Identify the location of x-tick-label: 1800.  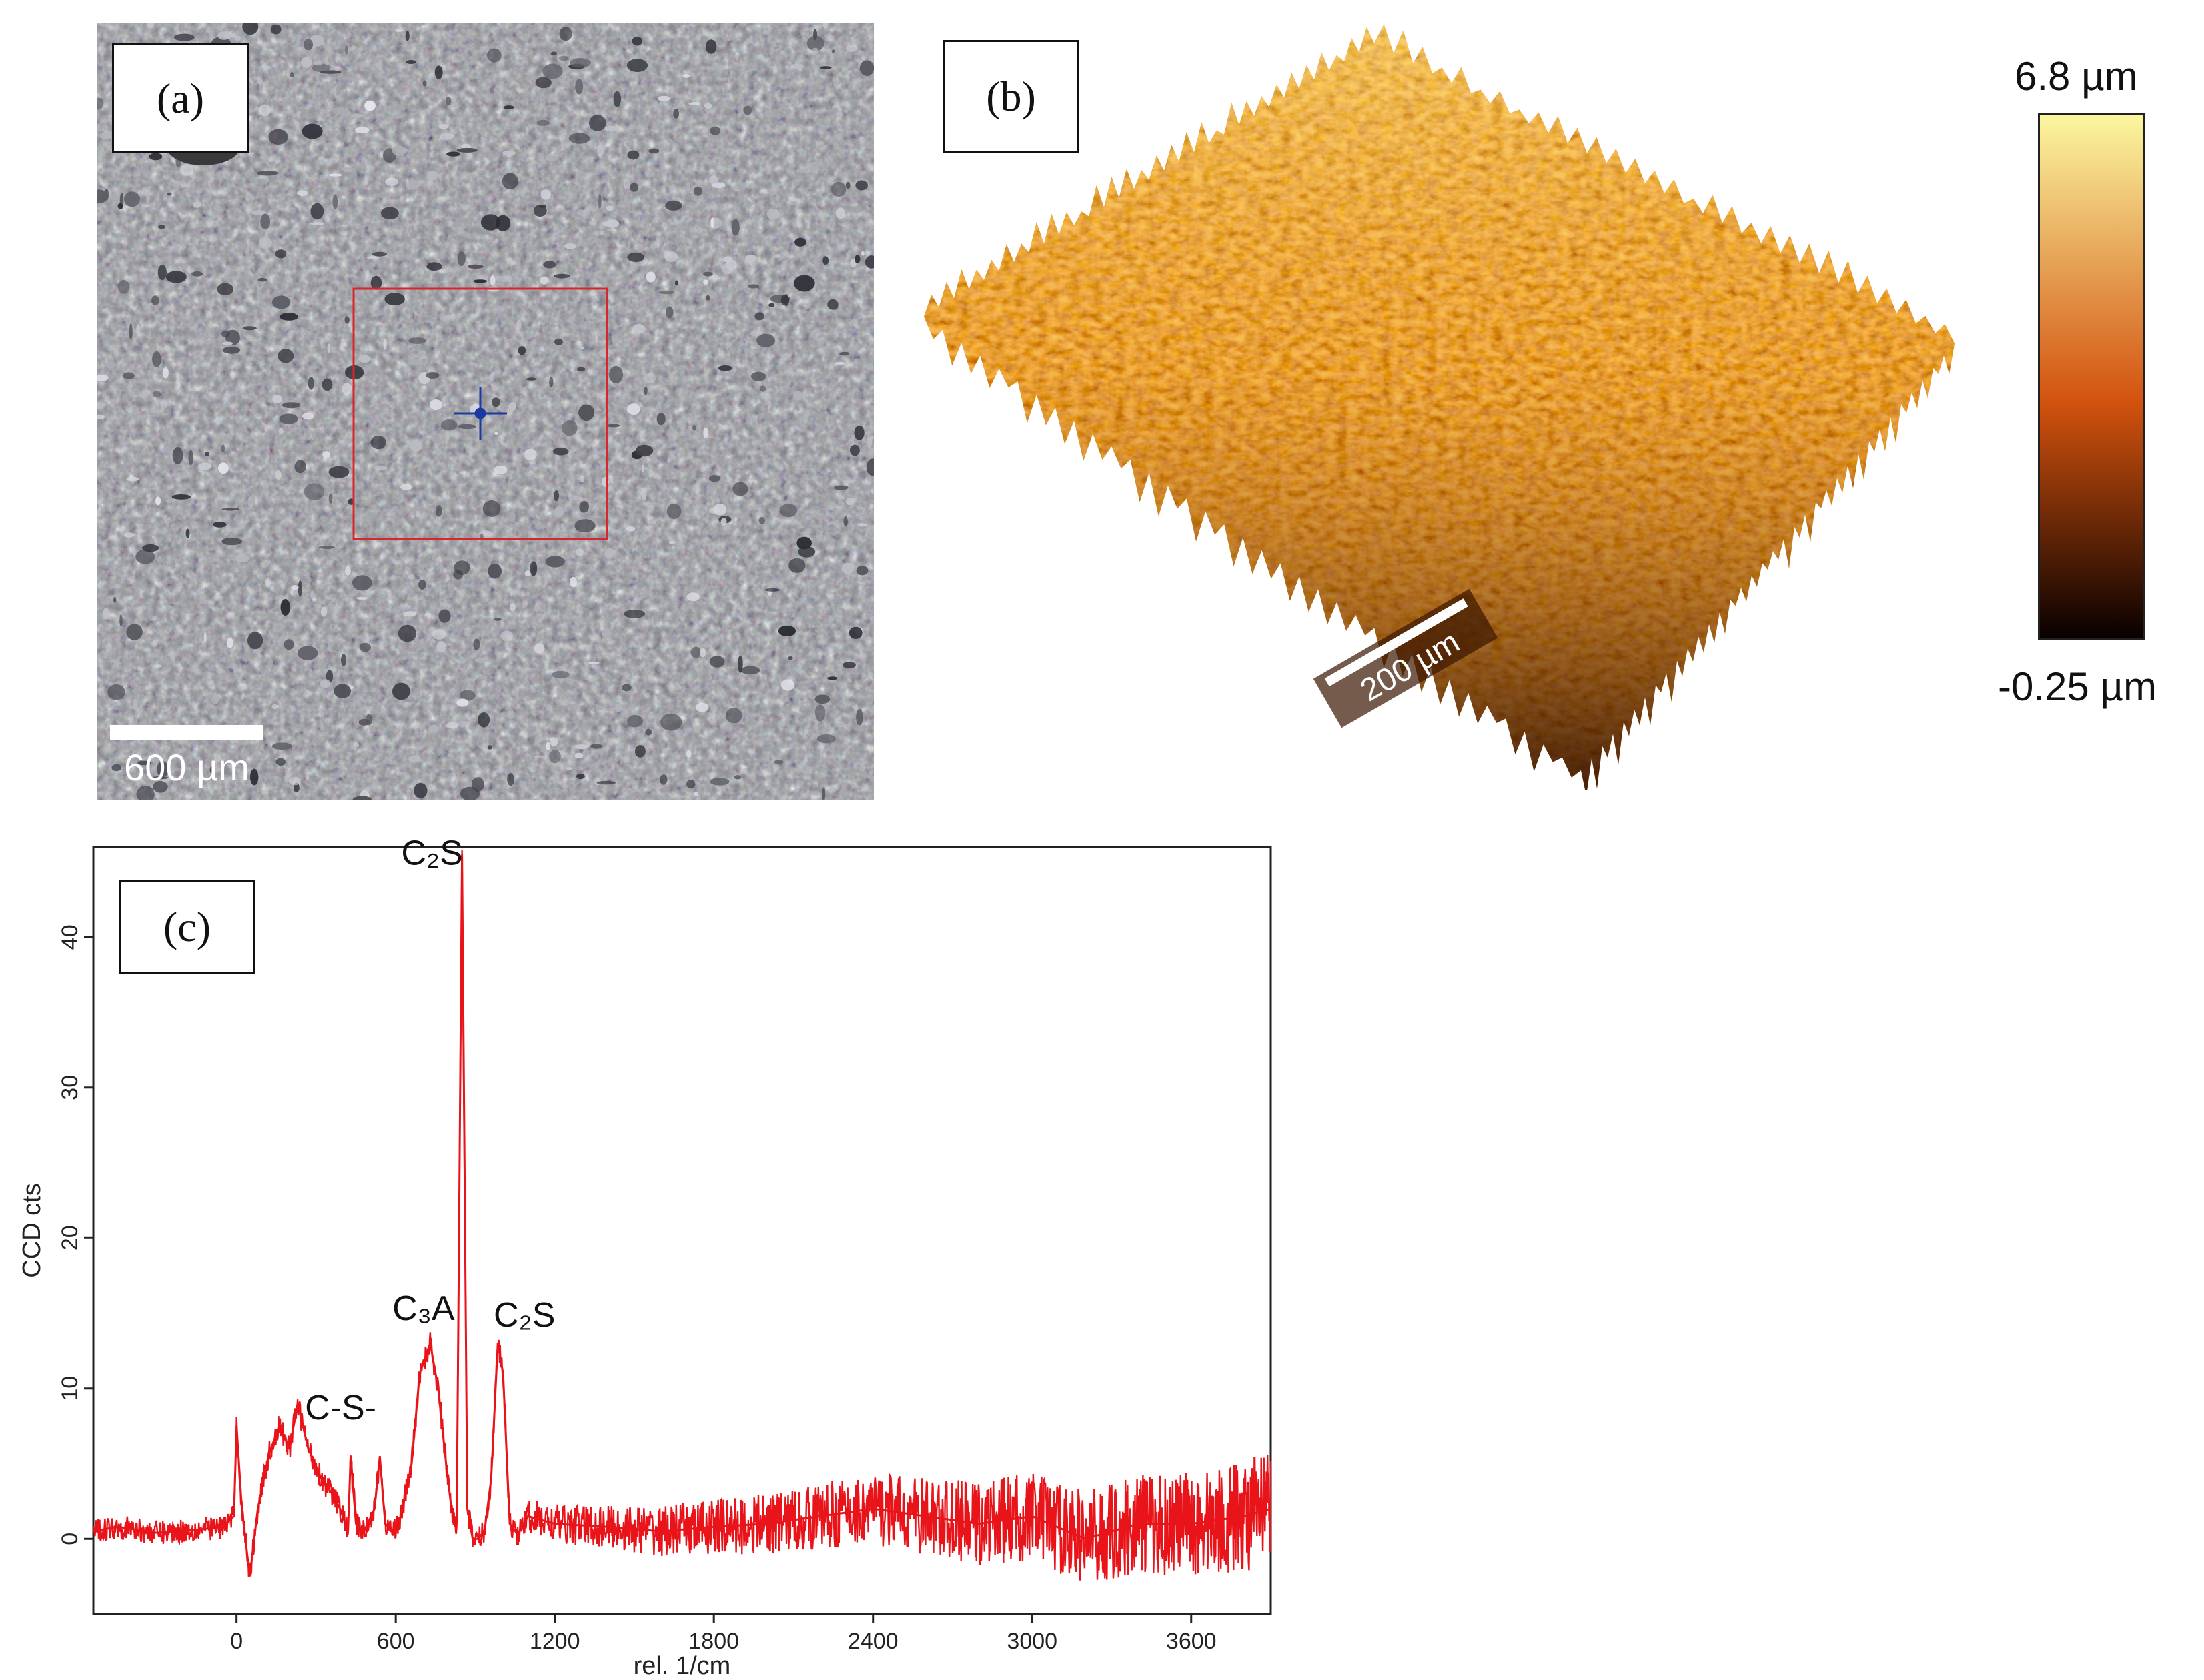
(713, 1641).